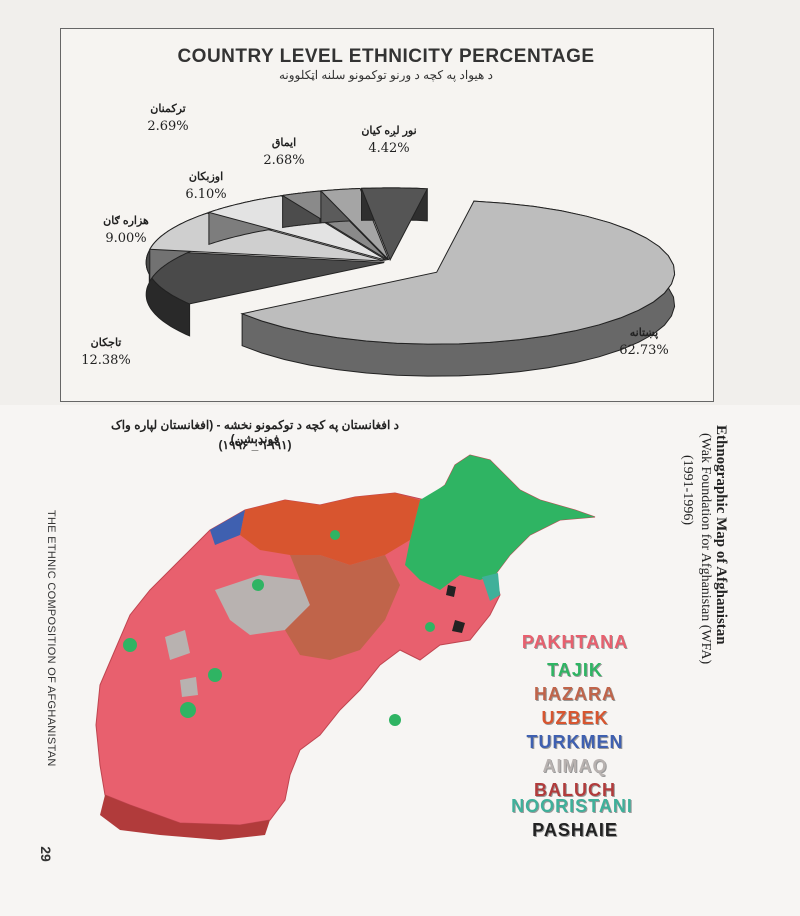 Image resolution: width=800 pixels, height=916 pixels. I want to click on legend-aimaq: AIMAQ, so click(575, 766).